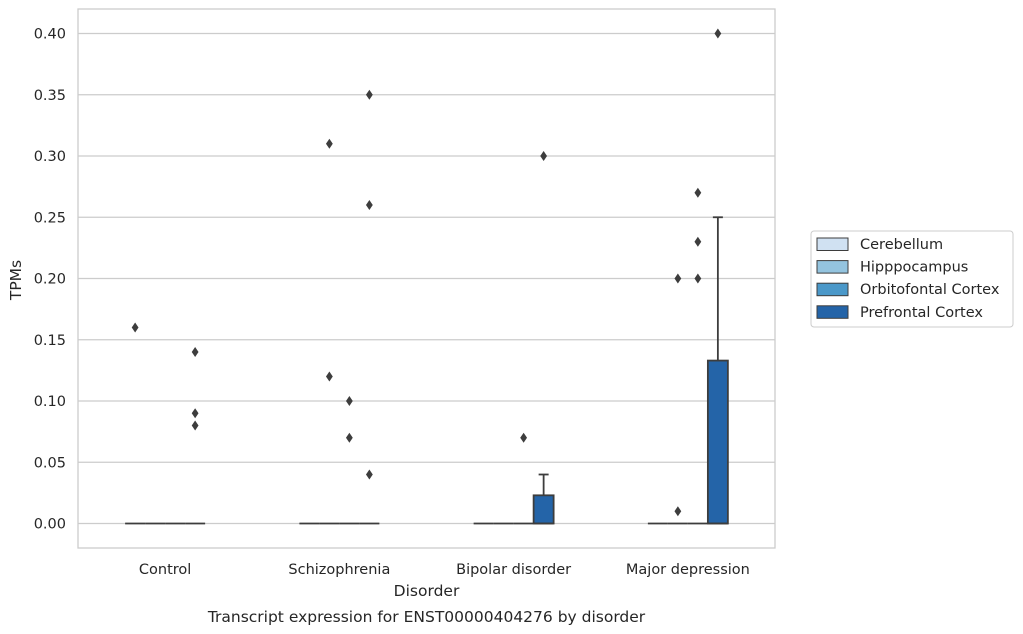 The height and width of the screenshot is (634, 1023). I want to click on x-tick-label: Major depression, so click(688, 570).